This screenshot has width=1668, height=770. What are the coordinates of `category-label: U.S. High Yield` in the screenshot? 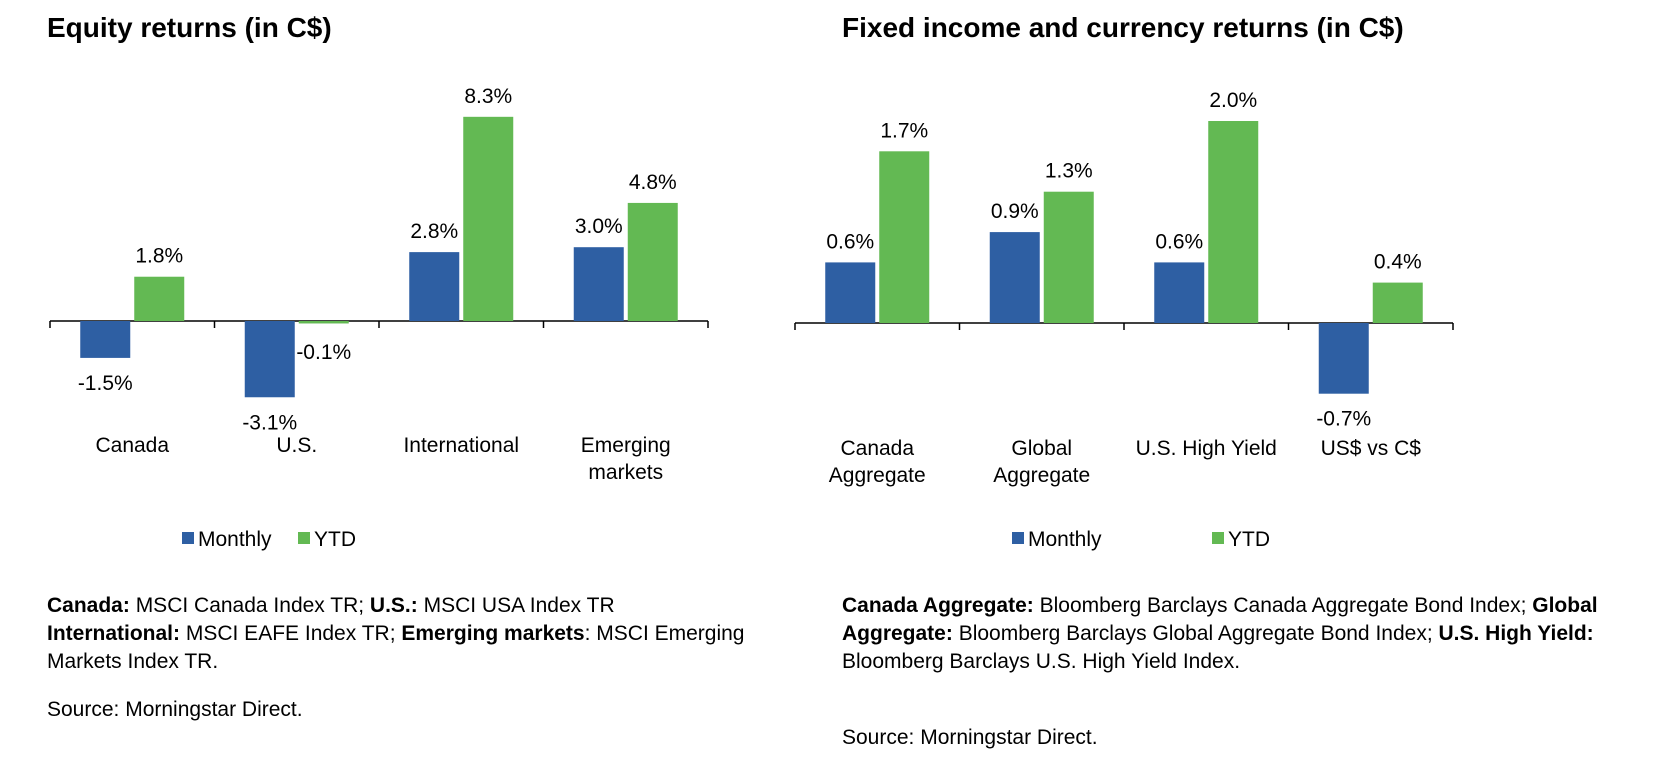 It's located at (1206, 448).